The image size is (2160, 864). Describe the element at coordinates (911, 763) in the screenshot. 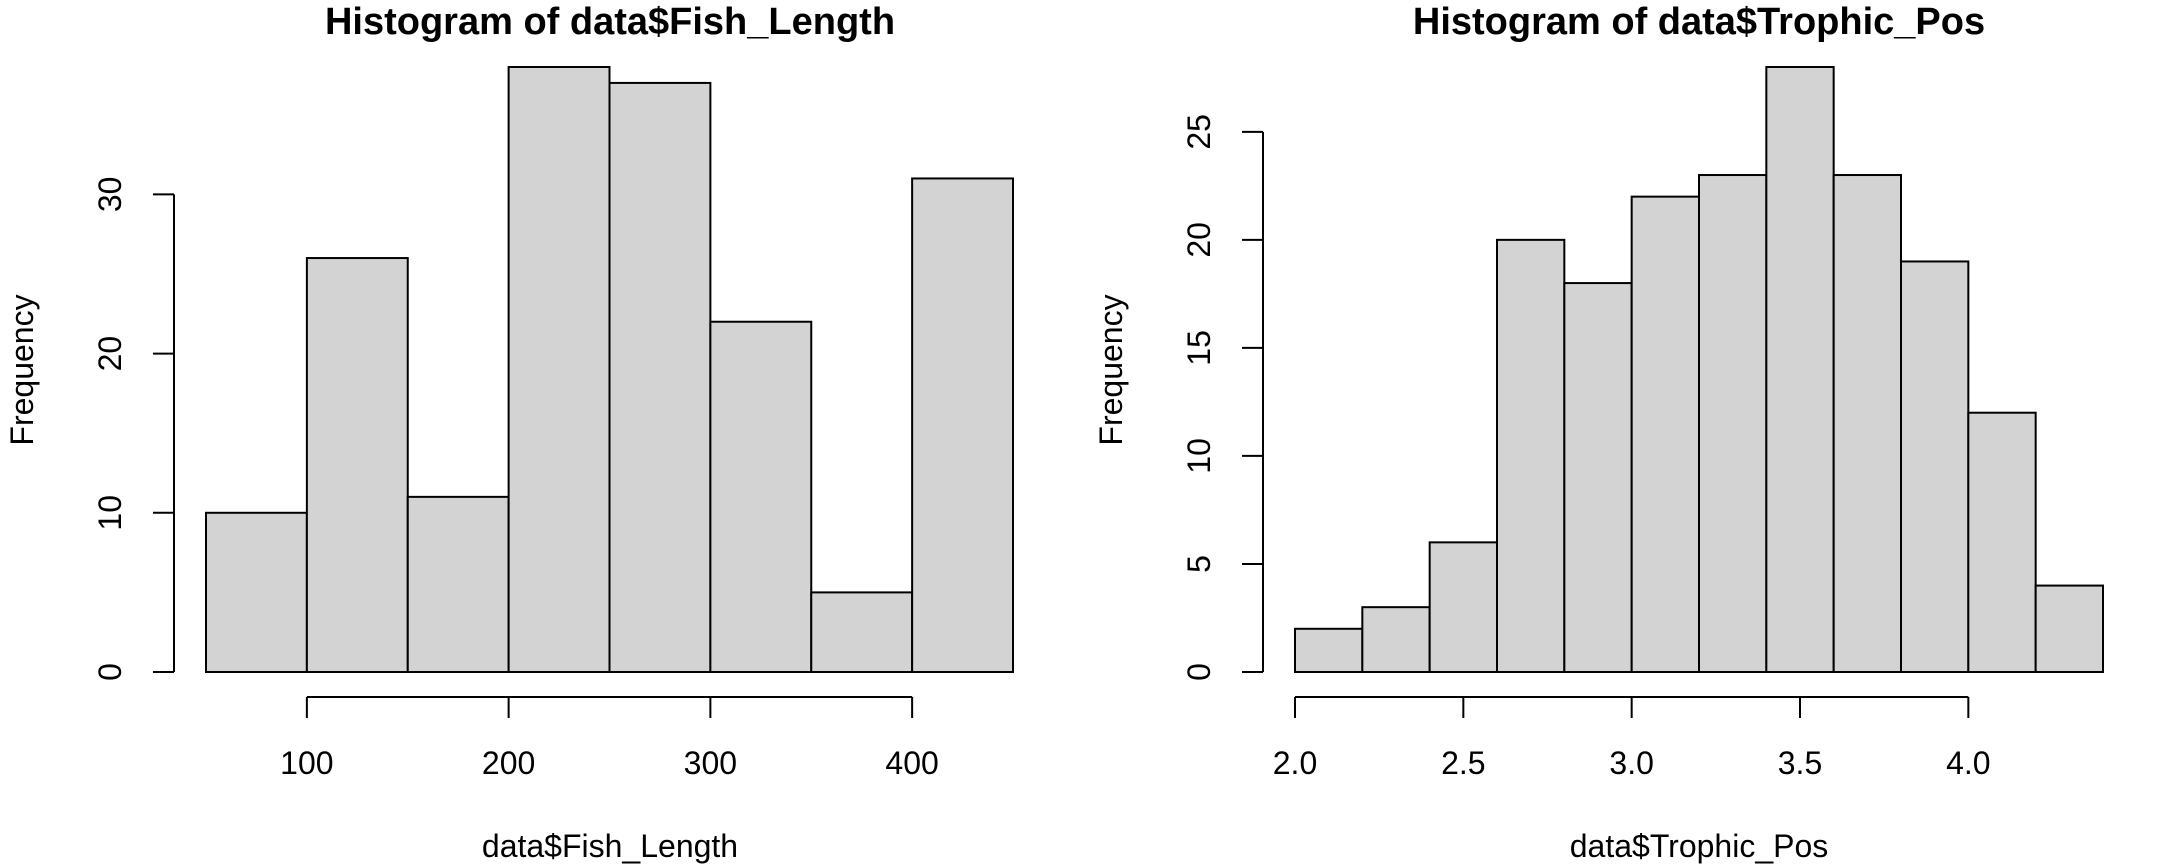

I see `x-tick-label: 400` at that location.